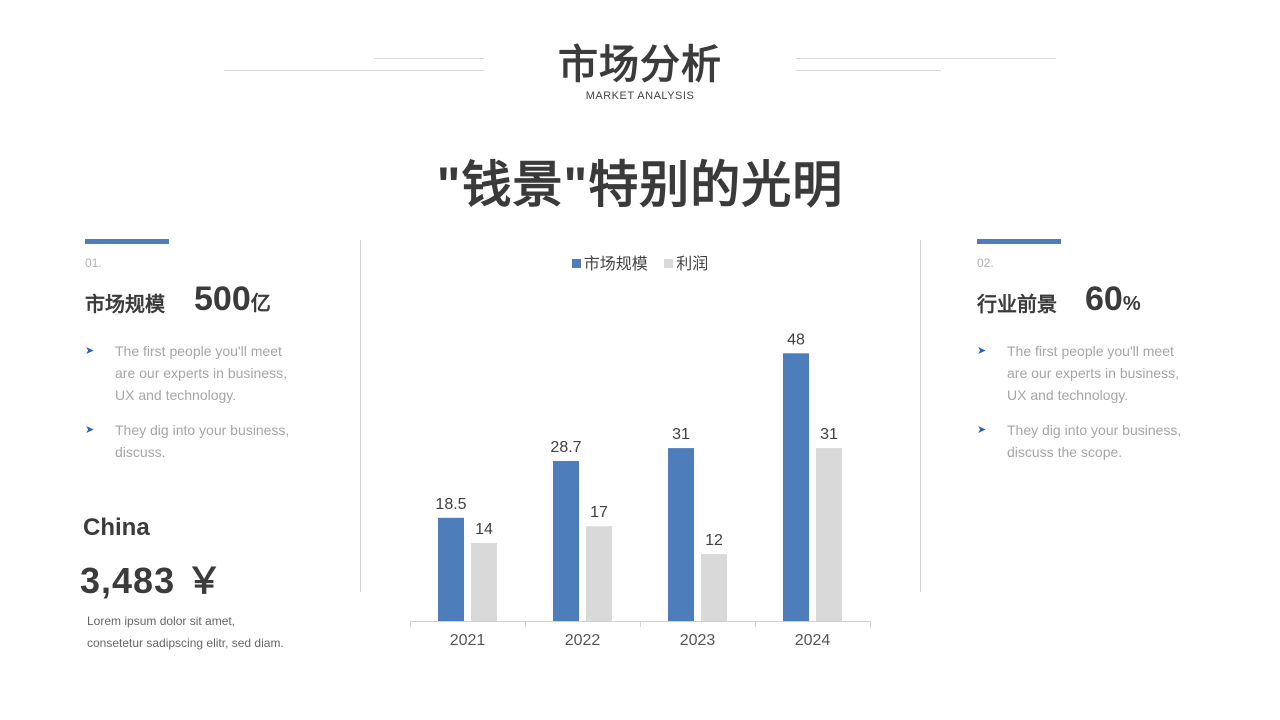 Image resolution: width=1280 pixels, height=720 pixels. Describe the element at coordinates (222, 299) in the screenshot. I see `left-panel-value: 500` at that location.